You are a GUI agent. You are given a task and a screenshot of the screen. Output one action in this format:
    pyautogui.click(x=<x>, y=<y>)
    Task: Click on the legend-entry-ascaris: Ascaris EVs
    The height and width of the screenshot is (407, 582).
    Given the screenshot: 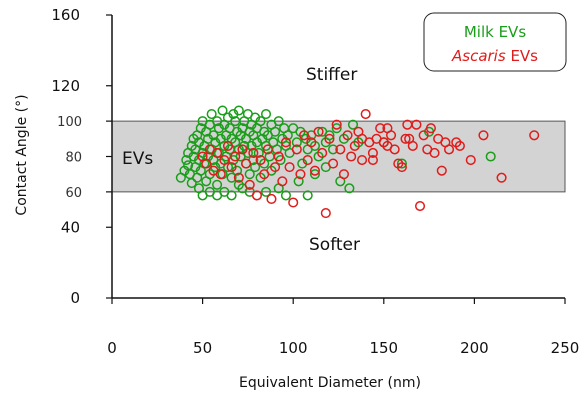 What is the action you would take?
    pyautogui.click(x=494, y=56)
    